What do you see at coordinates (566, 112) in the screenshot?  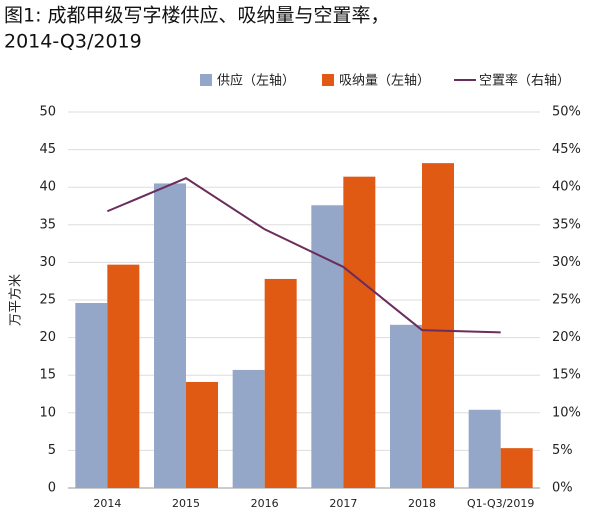 I see `y2-tick-label: 50%` at bounding box center [566, 112].